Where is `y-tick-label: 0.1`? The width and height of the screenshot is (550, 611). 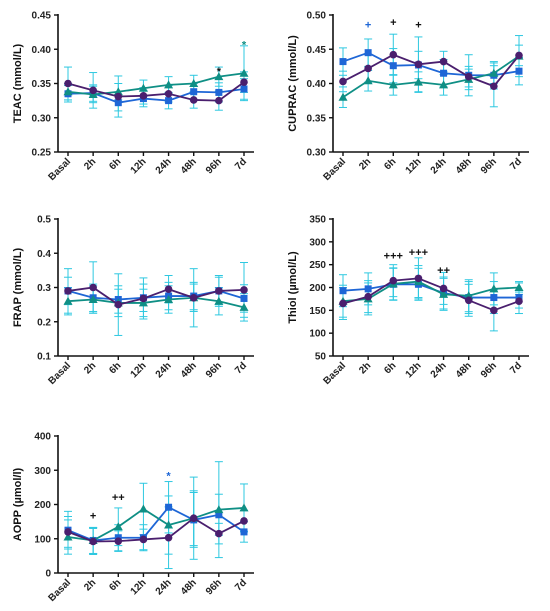 y-tick-label: 0.1 is located at coordinates (44, 357).